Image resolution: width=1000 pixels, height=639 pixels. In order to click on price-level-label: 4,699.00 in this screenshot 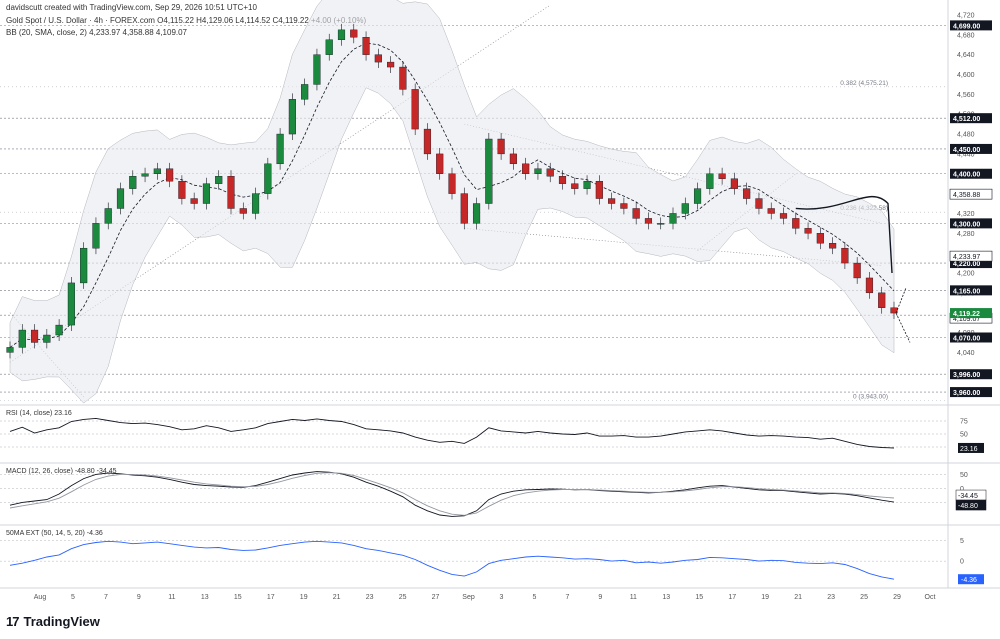, I will do `click(966, 26)`.